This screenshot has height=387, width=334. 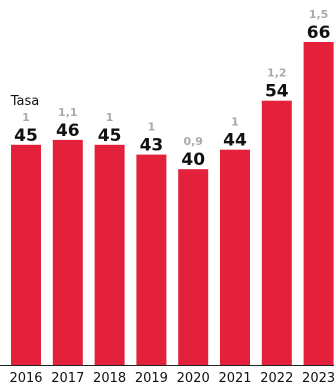 What do you see at coordinates (171, 378) in the screenshot?
I see `x-tick-labels-group: 2016 2017 2018 2019 2020 2021 2022 2023` at bounding box center [171, 378].